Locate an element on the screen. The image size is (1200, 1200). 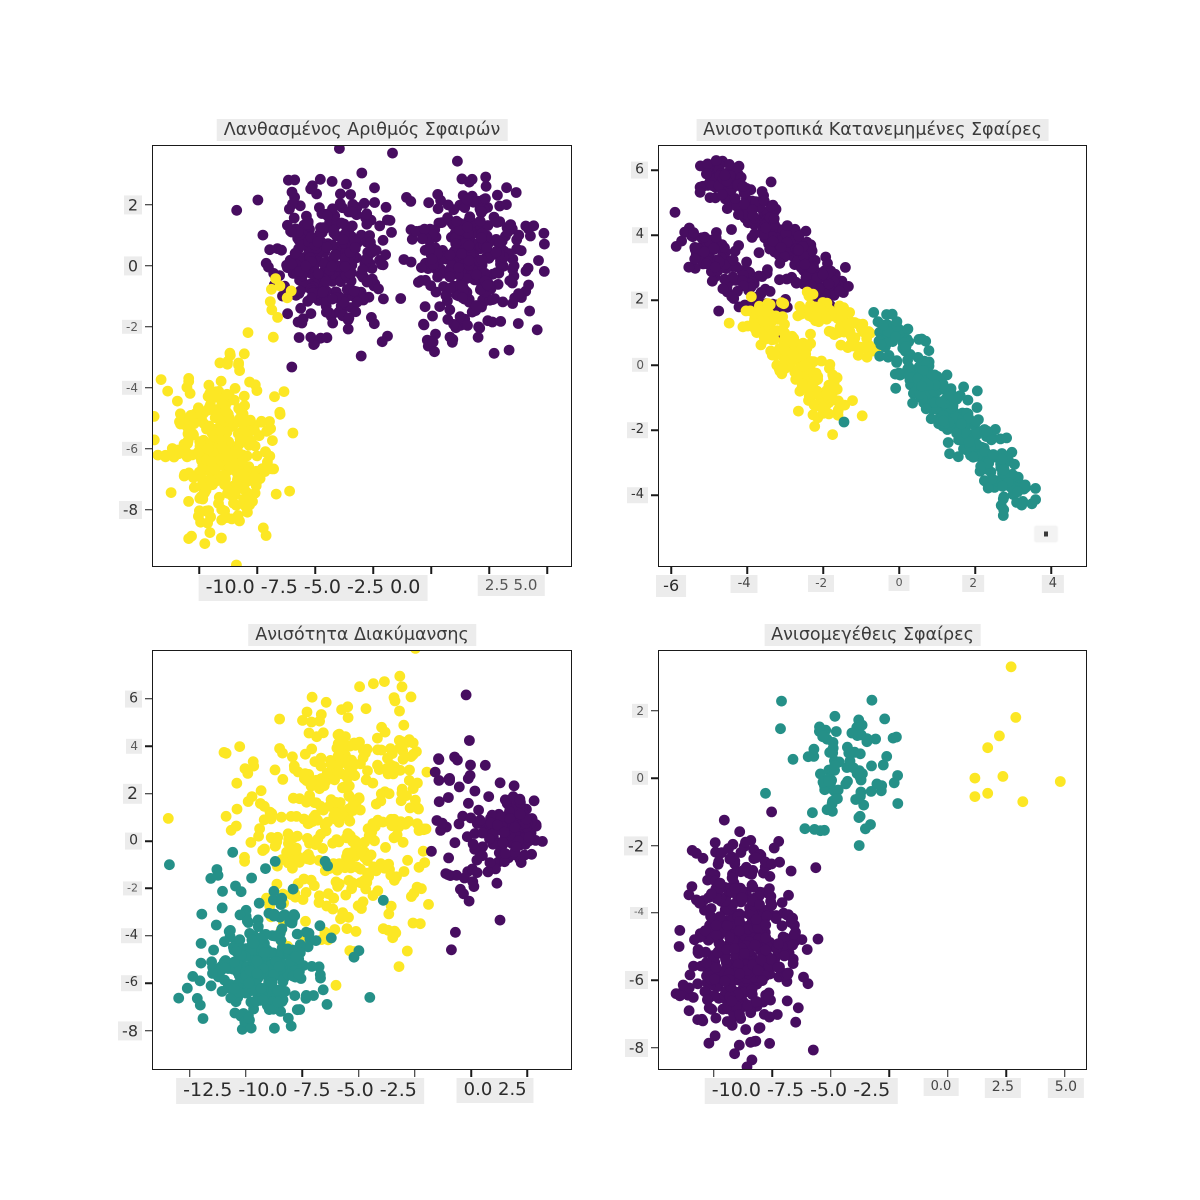
data-point-mislabeled-edge-yellow is located at coordinates (271, 289).